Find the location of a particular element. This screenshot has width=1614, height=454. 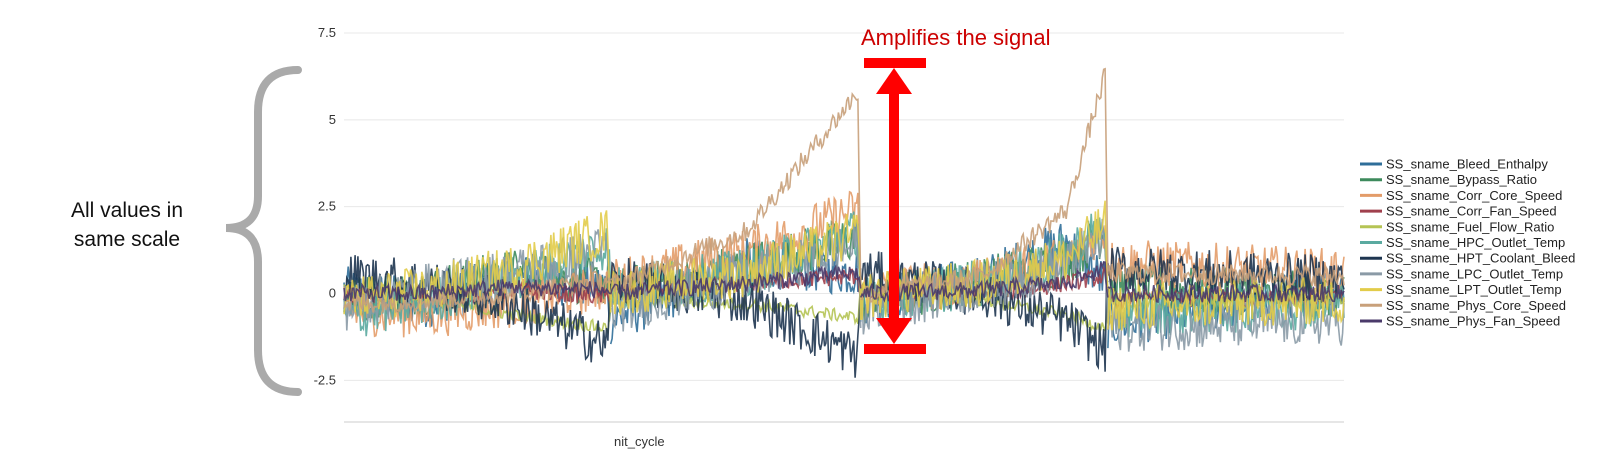

y-tick-label: -2.5 is located at coordinates (325, 379).